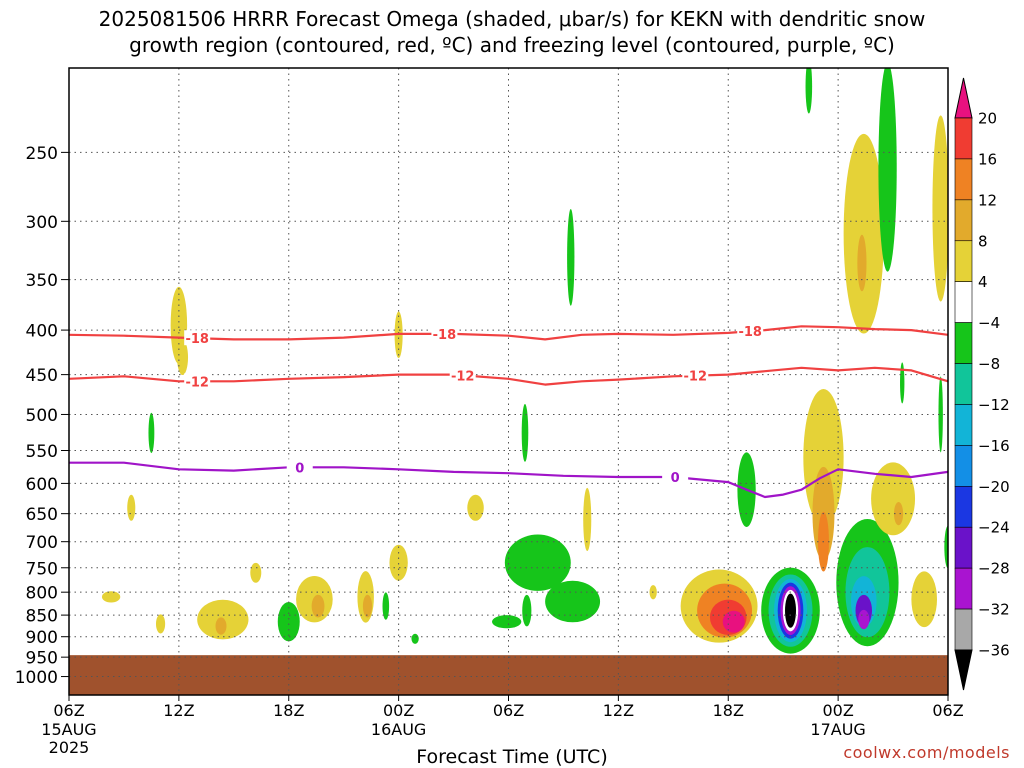  What do you see at coordinates (69, 747) in the screenshot?
I see `x-year-label-0: 2025` at bounding box center [69, 747].